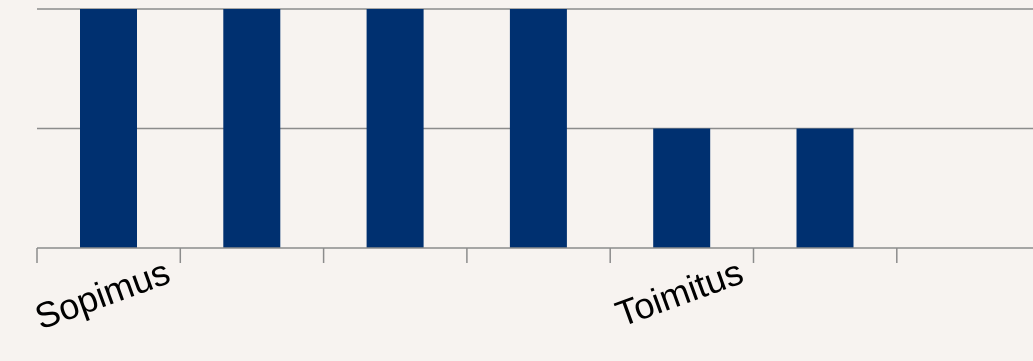  Describe the element at coordinates (679, 293) in the screenshot. I see `x-tick-label-5: Toimitus` at that location.